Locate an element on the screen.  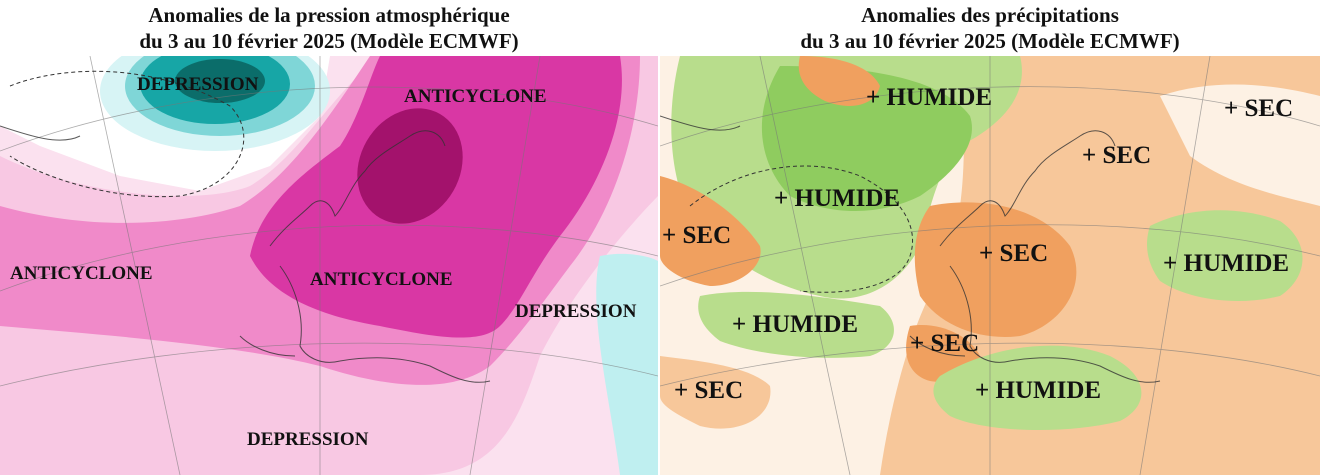
anomaly-contour is located at coordinates (127, 134).